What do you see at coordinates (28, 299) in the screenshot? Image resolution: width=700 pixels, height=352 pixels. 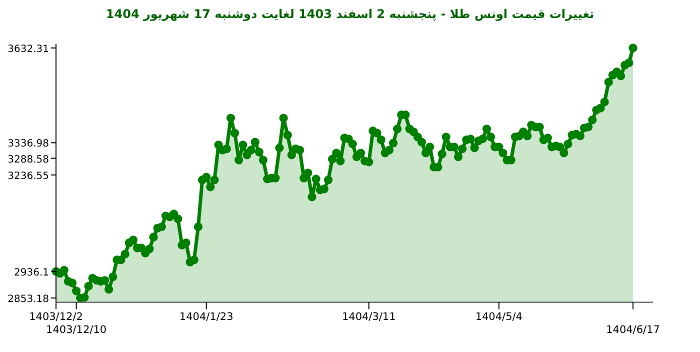 I see `y-tick-label: 2853.18` at bounding box center [28, 299].